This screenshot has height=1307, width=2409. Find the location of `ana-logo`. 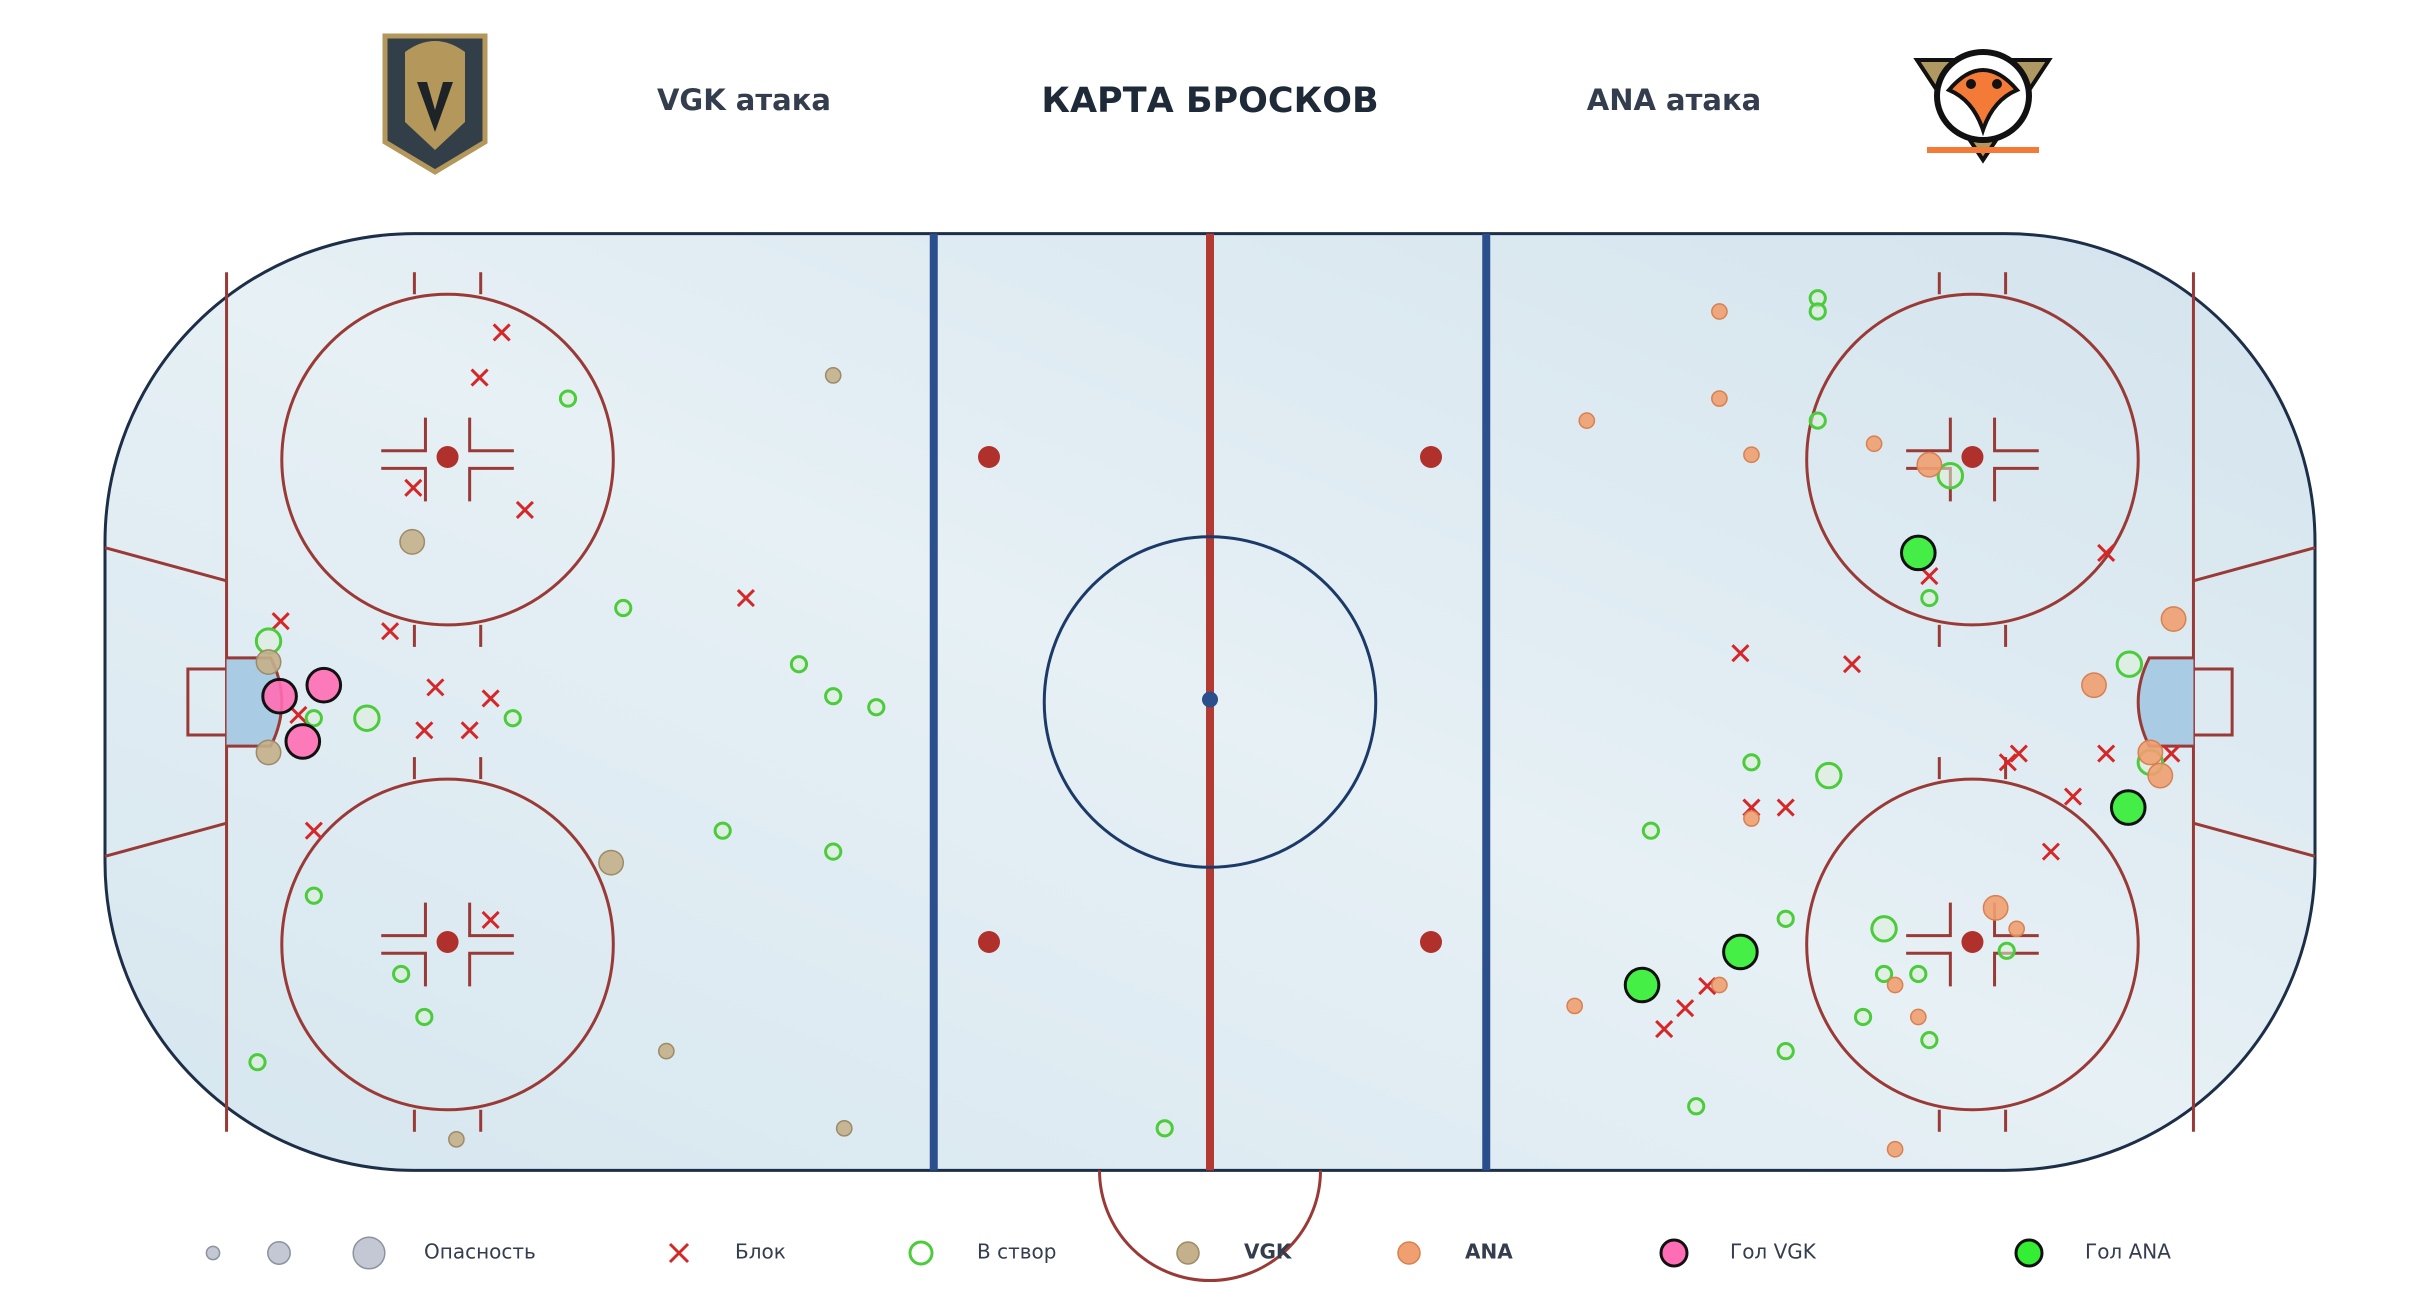

ana-logo is located at coordinates (1983, 106).